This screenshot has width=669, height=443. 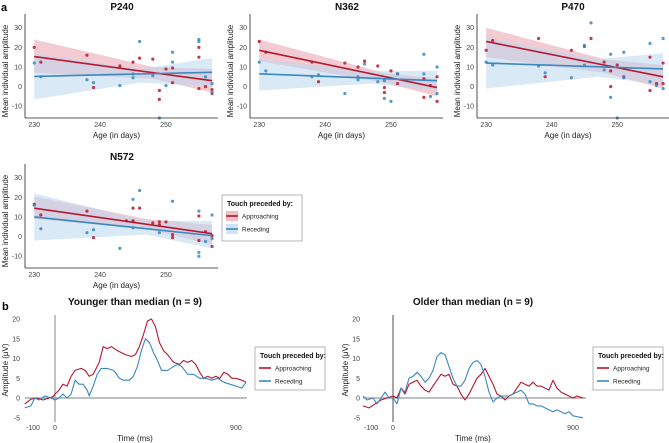 I want to click on y-tick-label: 30, so click(x=18, y=28).